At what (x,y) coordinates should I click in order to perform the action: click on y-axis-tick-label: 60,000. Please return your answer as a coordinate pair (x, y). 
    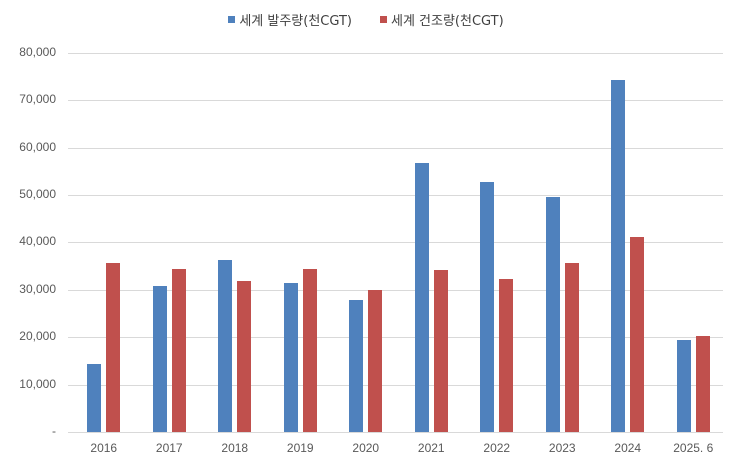
    Looking at the image, I should click on (37, 147).